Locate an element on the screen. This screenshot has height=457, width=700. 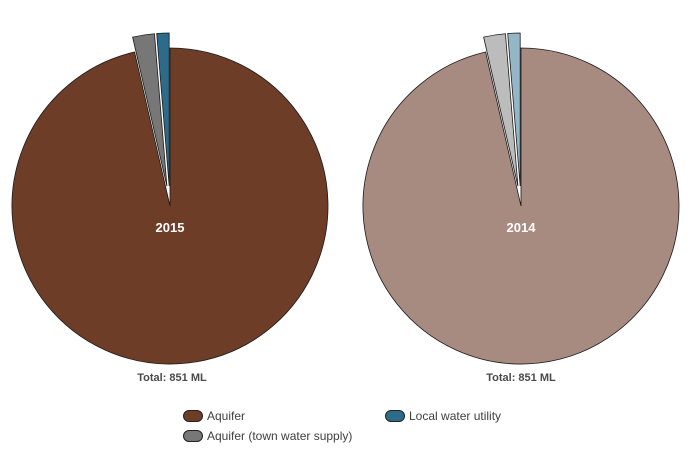
legend-item-local-water-utility: Local water utility is located at coordinates (443, 416).